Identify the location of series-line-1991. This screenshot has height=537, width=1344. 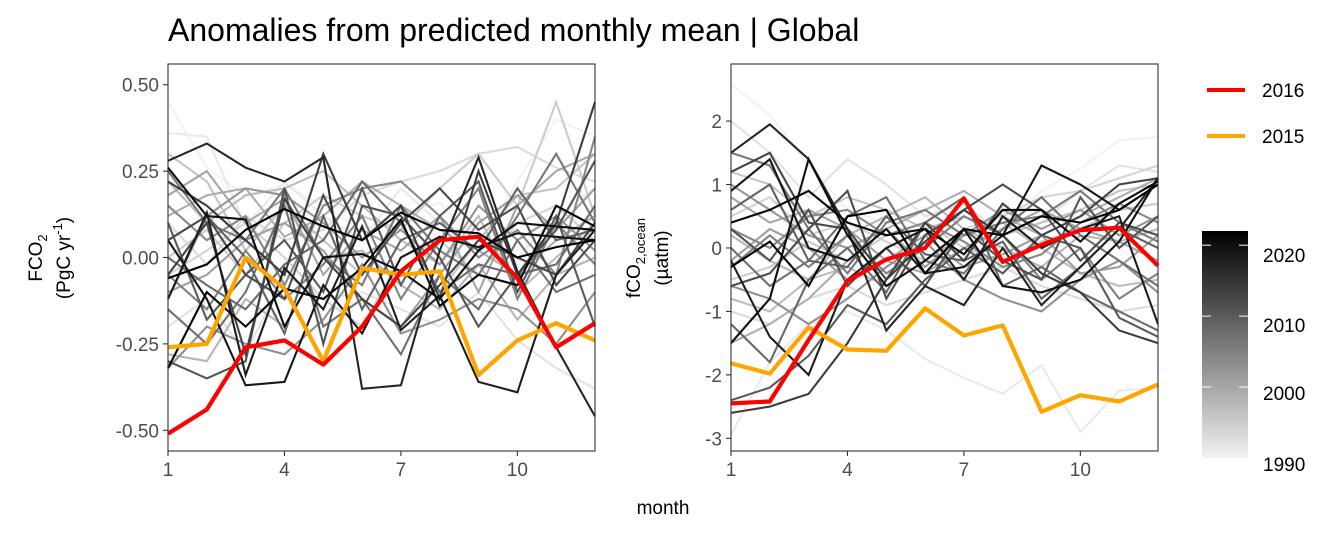
(944, 373).